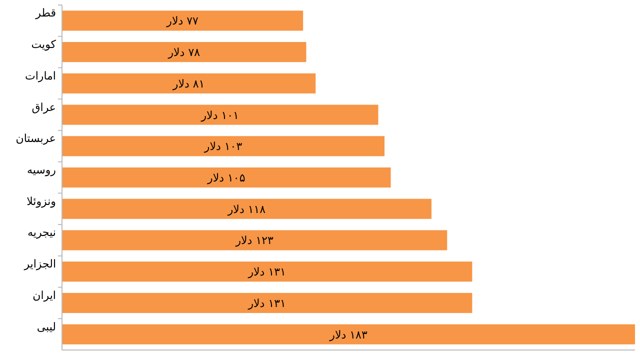 The width and height of the screenshot is (640, 360). I want to click on y-tick-label: روسیه, so click(41, 170).